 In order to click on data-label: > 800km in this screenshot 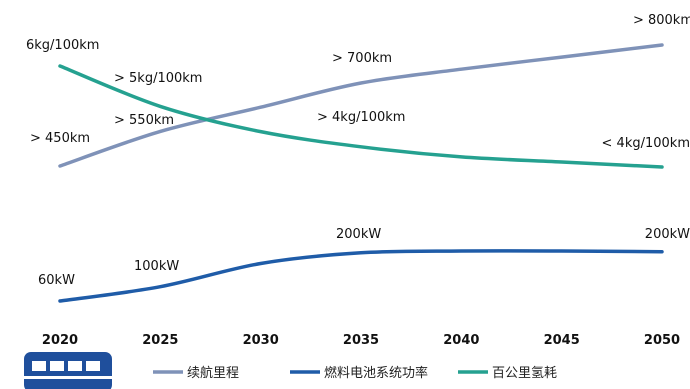, I will do `click(661, 20)`.